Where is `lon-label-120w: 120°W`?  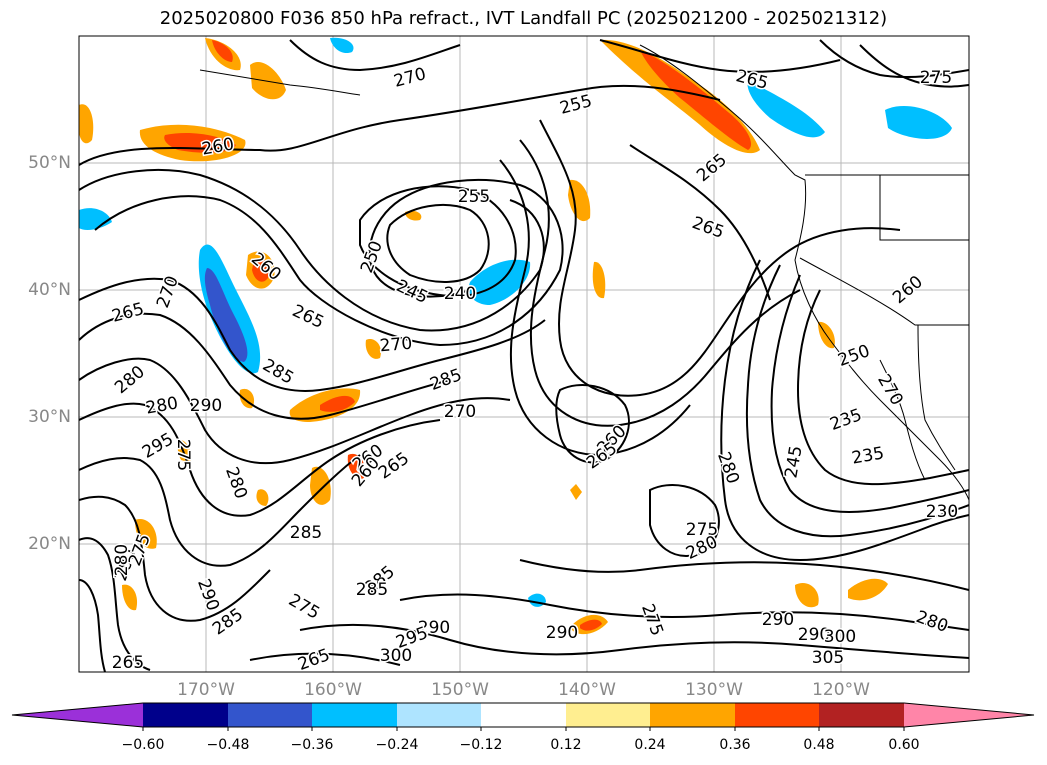 lon-label-120w: 120°W is located at coordinates (841, 690).